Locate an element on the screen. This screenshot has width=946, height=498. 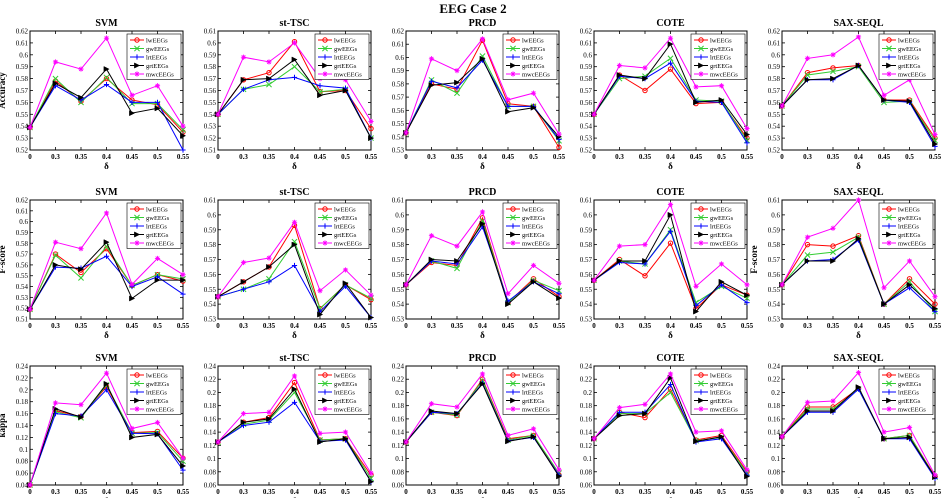
x-tick-label: 0.45 is located at coordinates (320, 492).